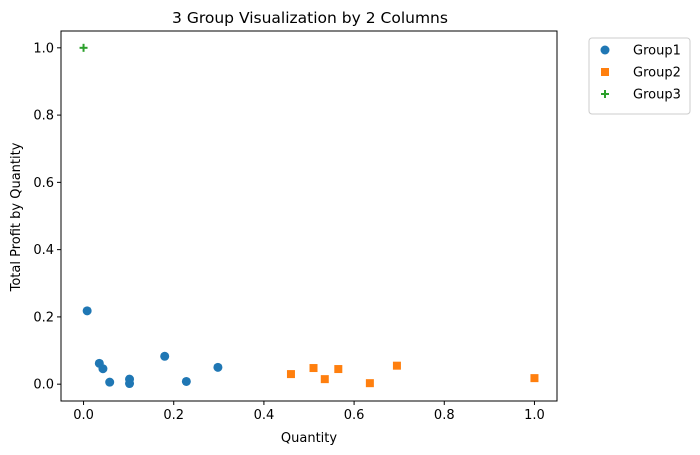 Image resolution: width=700 pixels, height=455 pixels. I want to click on x-tick-label: 0.2, so click(173, 415).